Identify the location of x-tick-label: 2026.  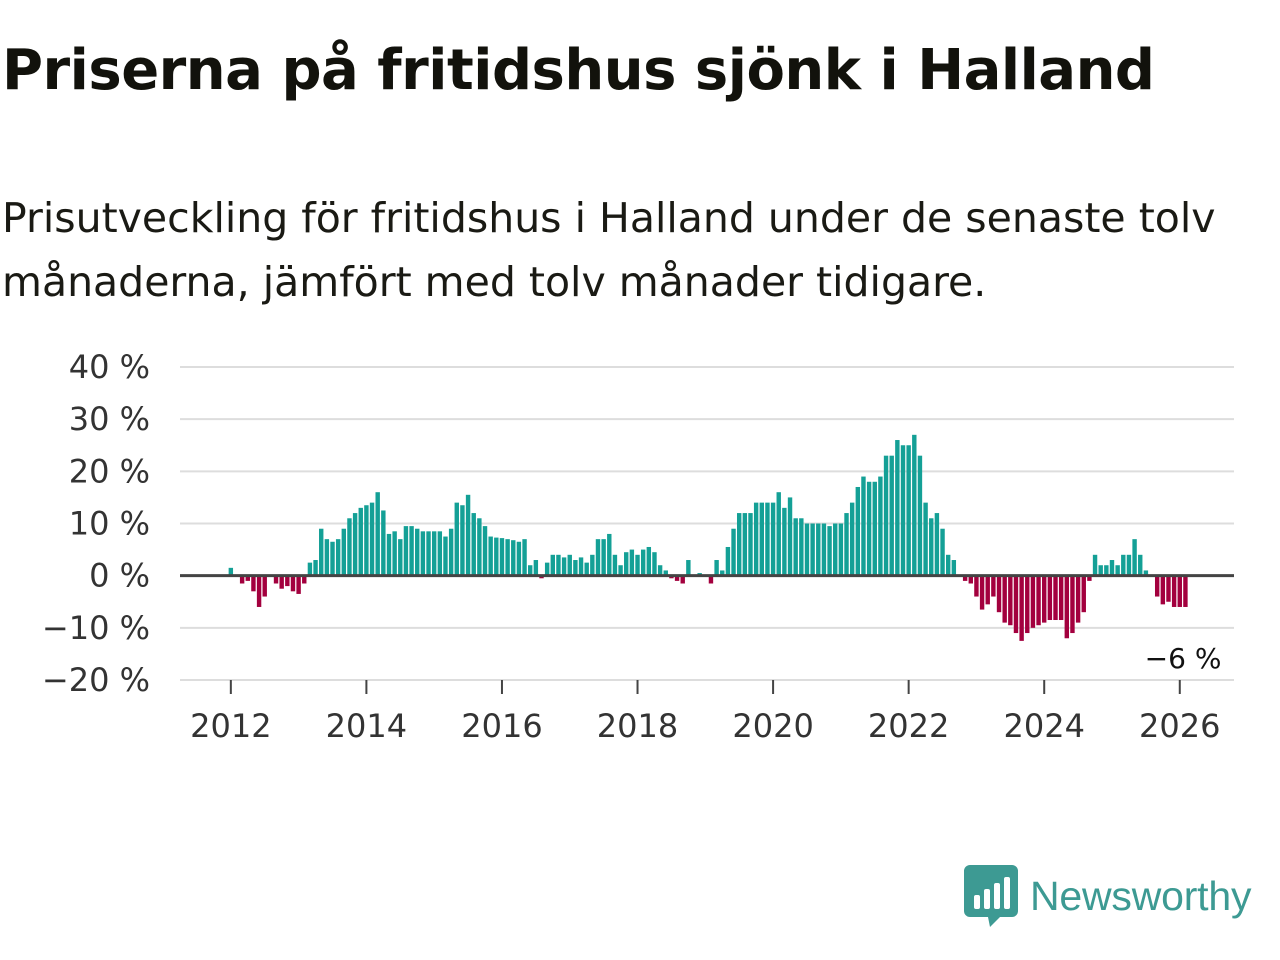
(1179, 726).